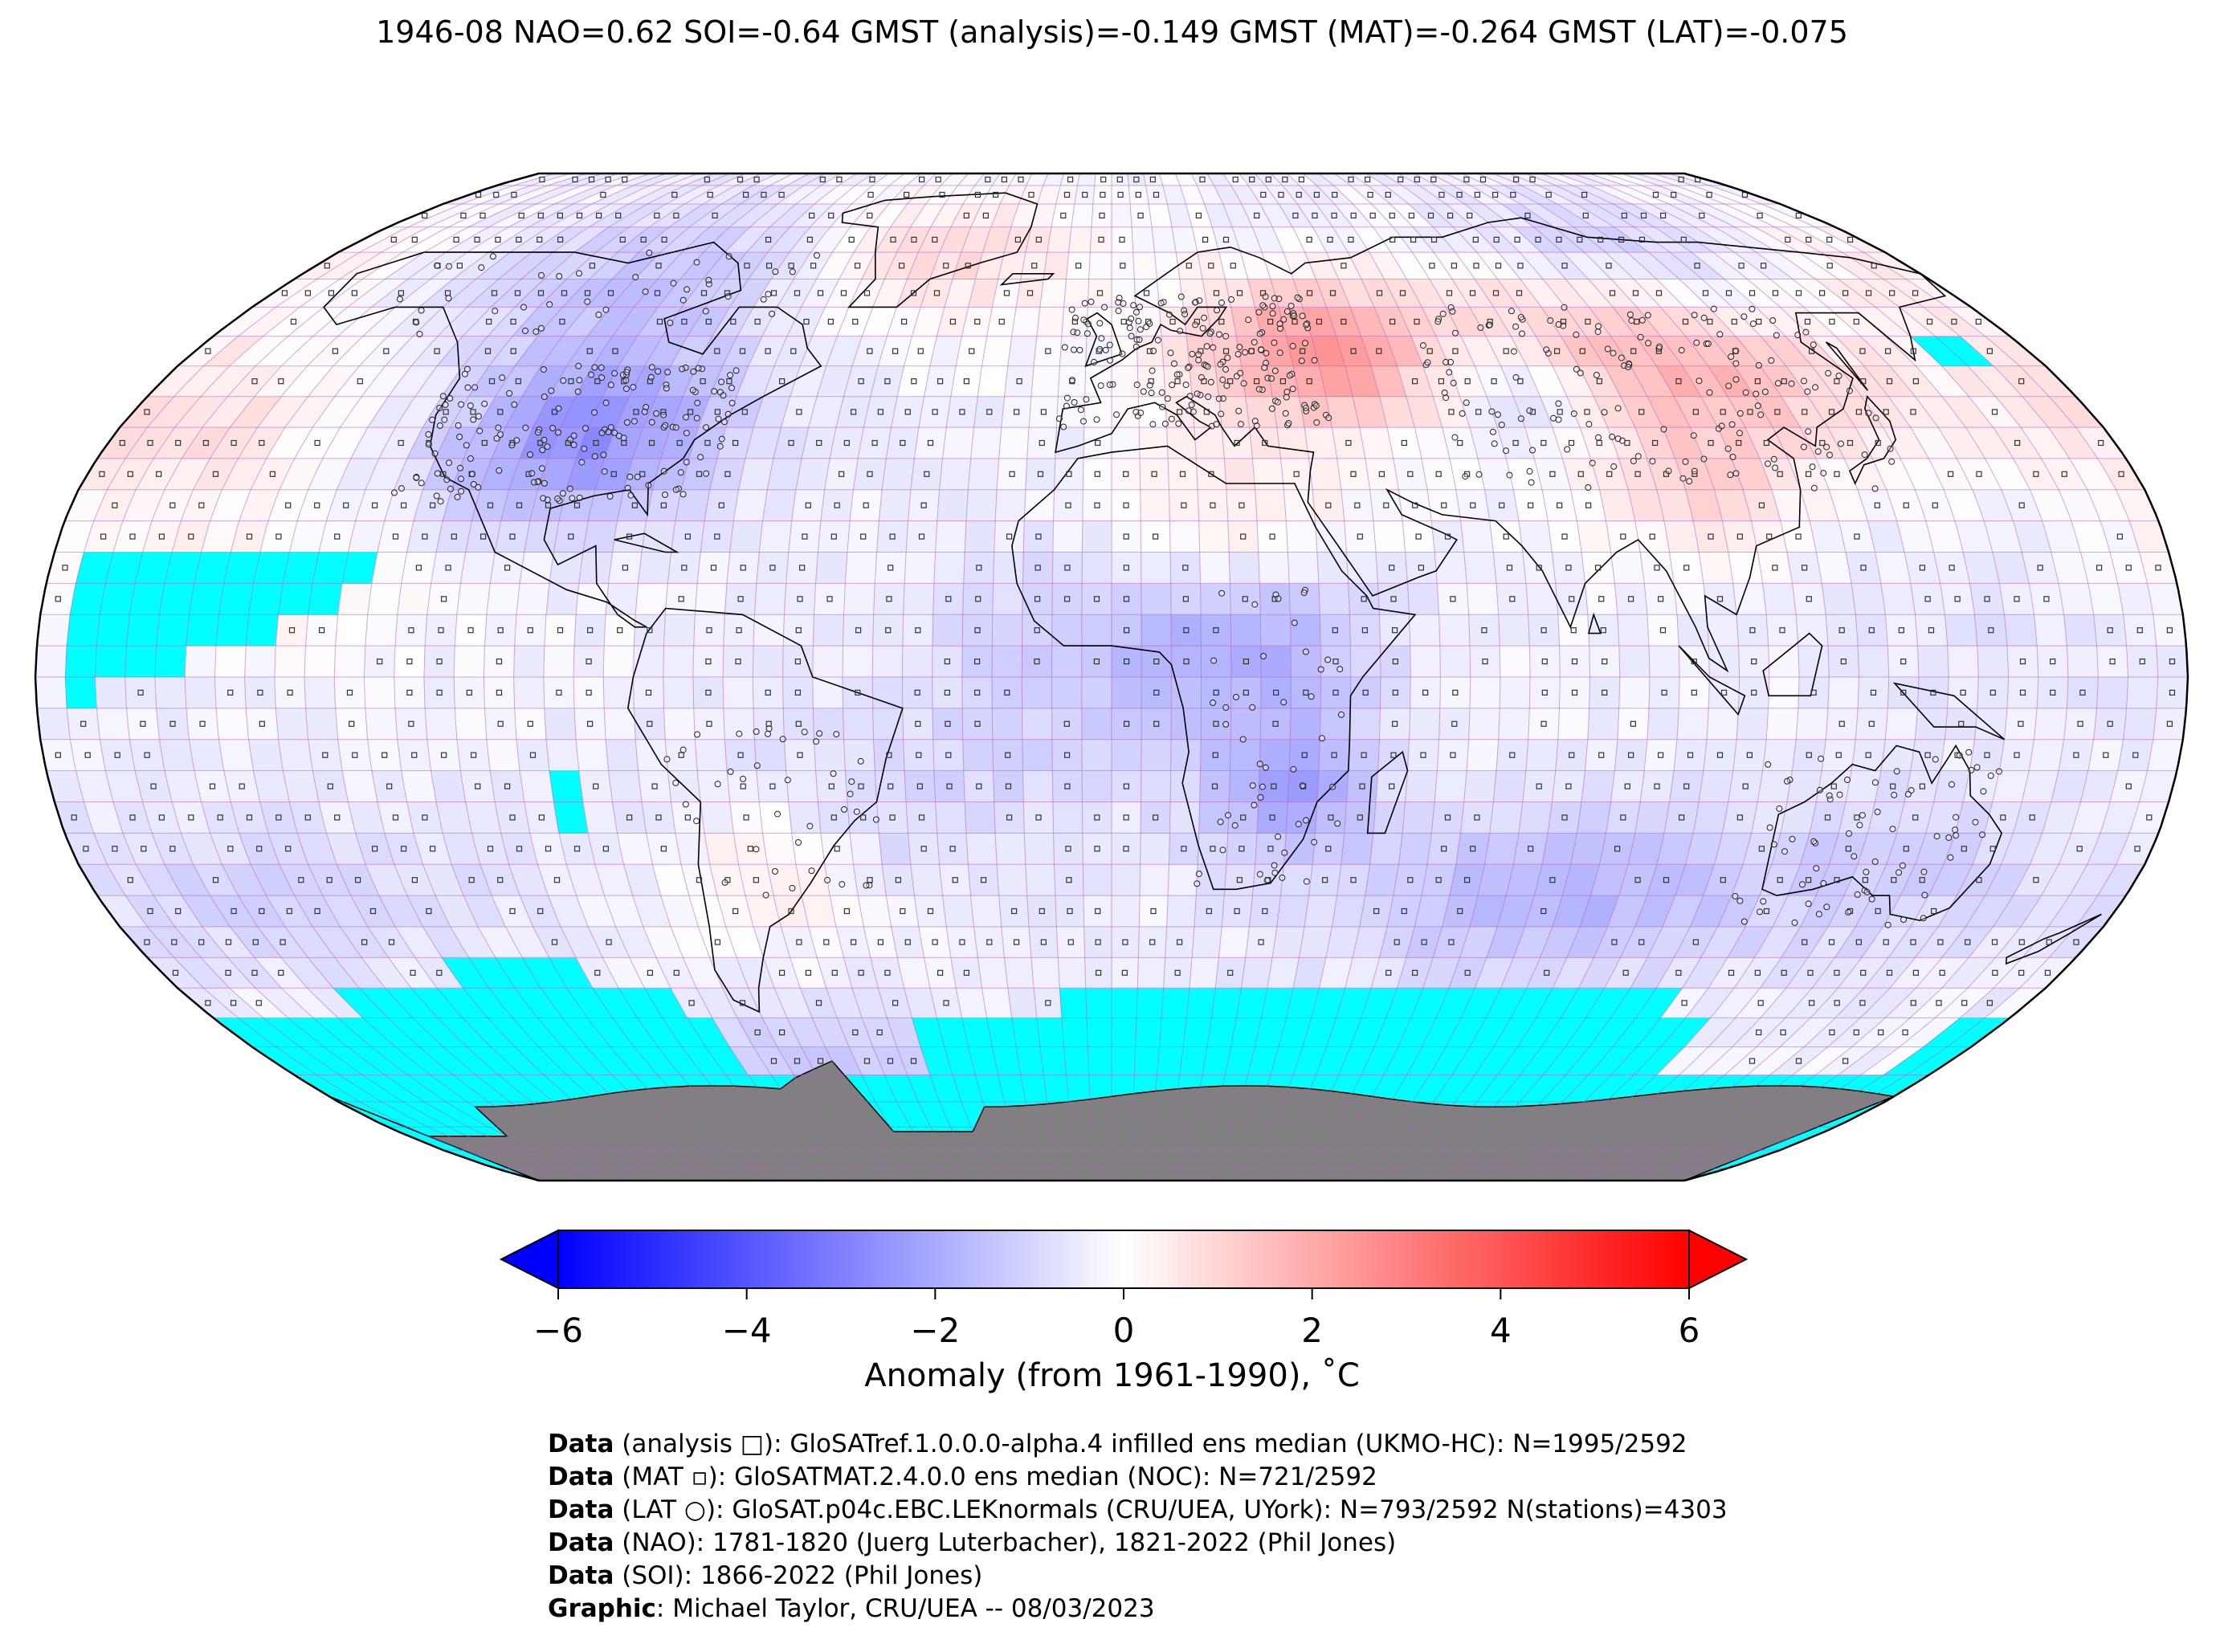 The width and height of the screenshot is (2224, 1652). I want to click on colorbar-ticks, so click(1123, 1293).